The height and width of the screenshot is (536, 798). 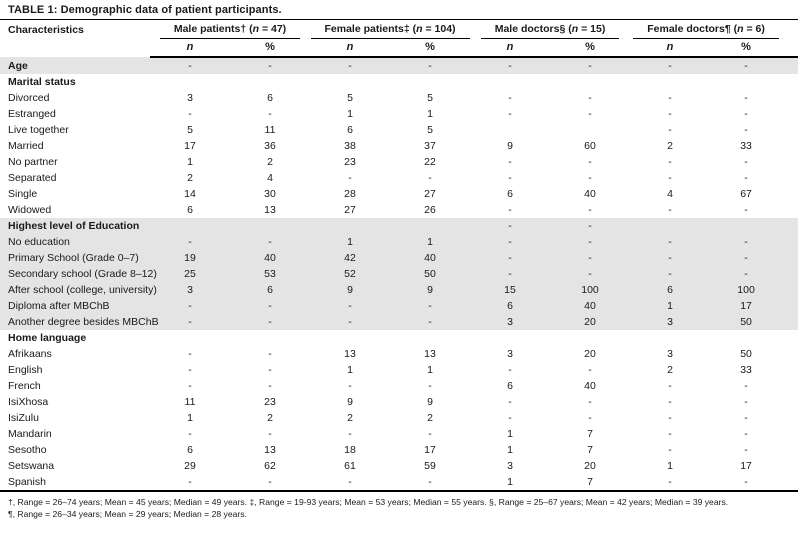 What do you see at coordinates (430, 450) in the screenshot?
I see `value-cell: 17` at bounding box center [430, 450].